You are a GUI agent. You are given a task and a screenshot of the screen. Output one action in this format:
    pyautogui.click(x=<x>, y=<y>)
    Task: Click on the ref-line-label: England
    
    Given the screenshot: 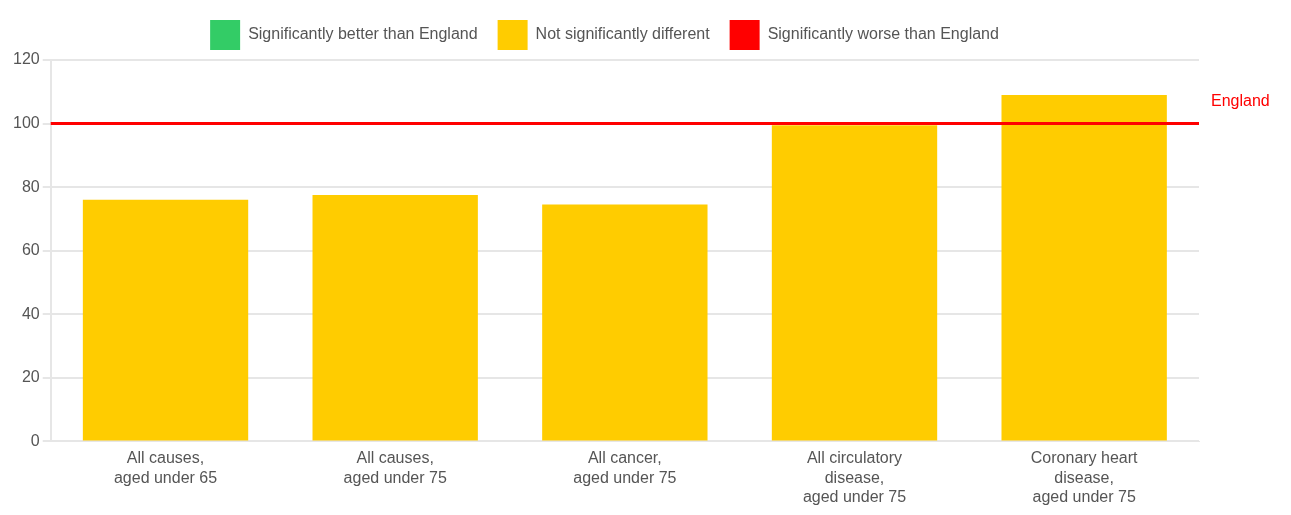 What is the action you would take?
    pyautogui.click(x=1240, y=100)
    